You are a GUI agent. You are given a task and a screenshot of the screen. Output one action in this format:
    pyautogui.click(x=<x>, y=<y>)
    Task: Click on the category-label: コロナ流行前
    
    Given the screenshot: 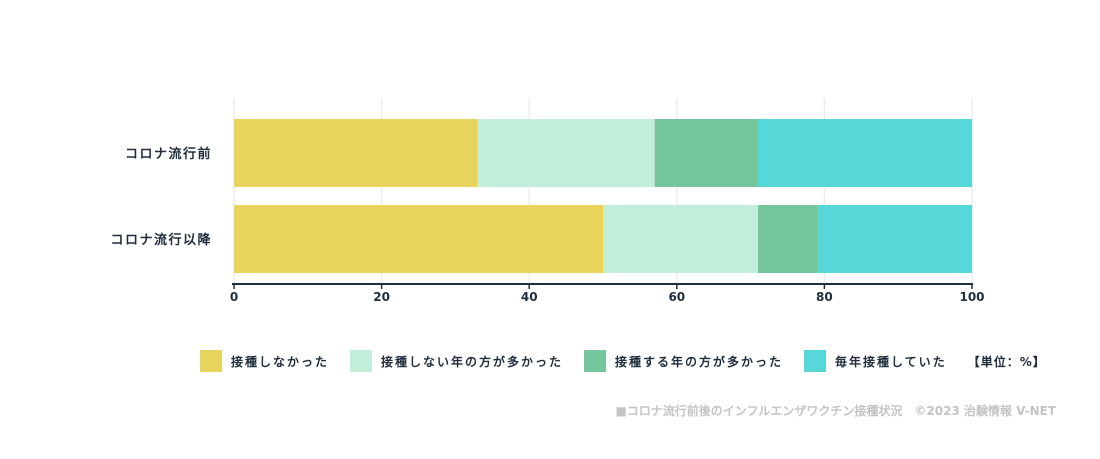 What is the action you would take?
    pyautogui.click(x=168, y=154)
    